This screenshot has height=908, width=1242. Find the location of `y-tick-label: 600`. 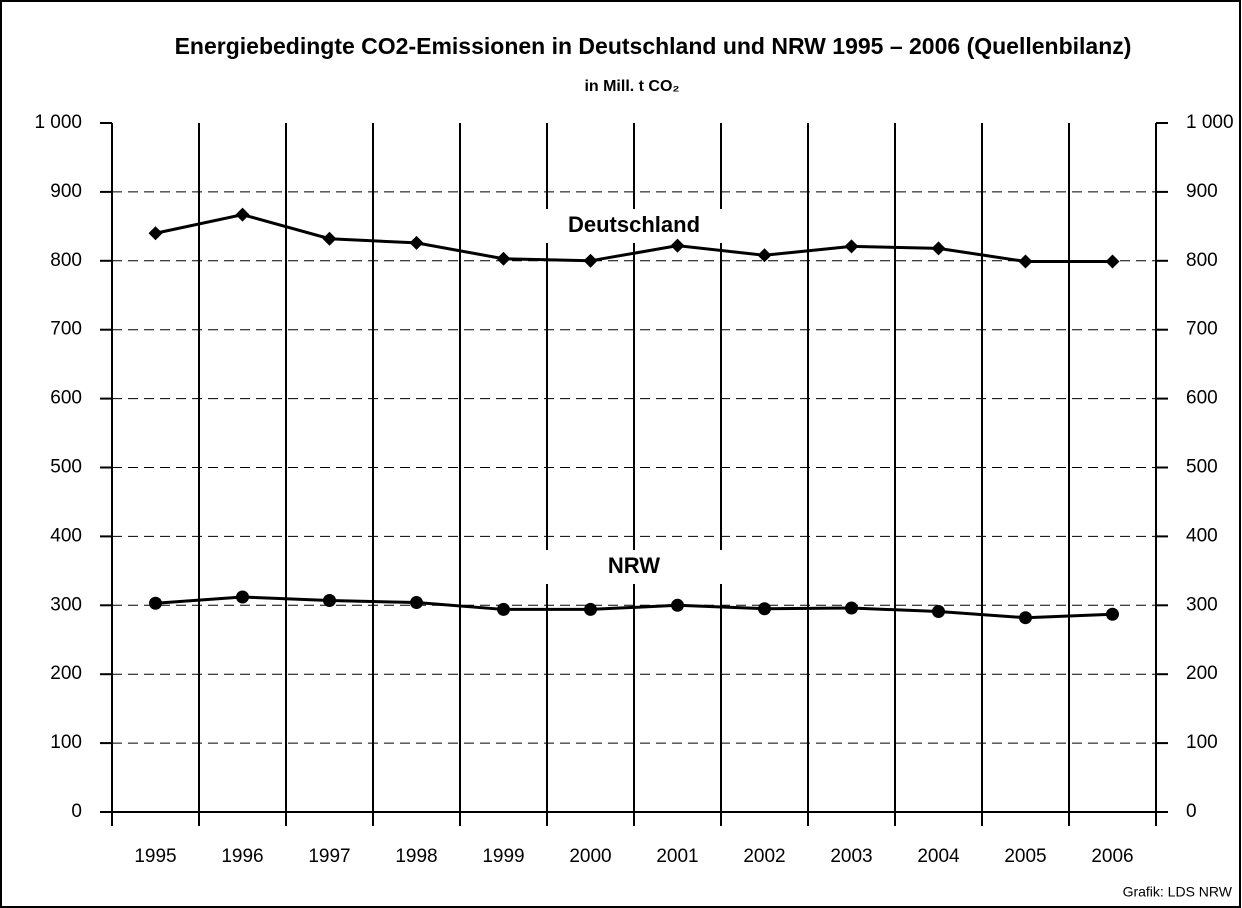

y-tick-label: 600 is located at coordinates (66, 398).